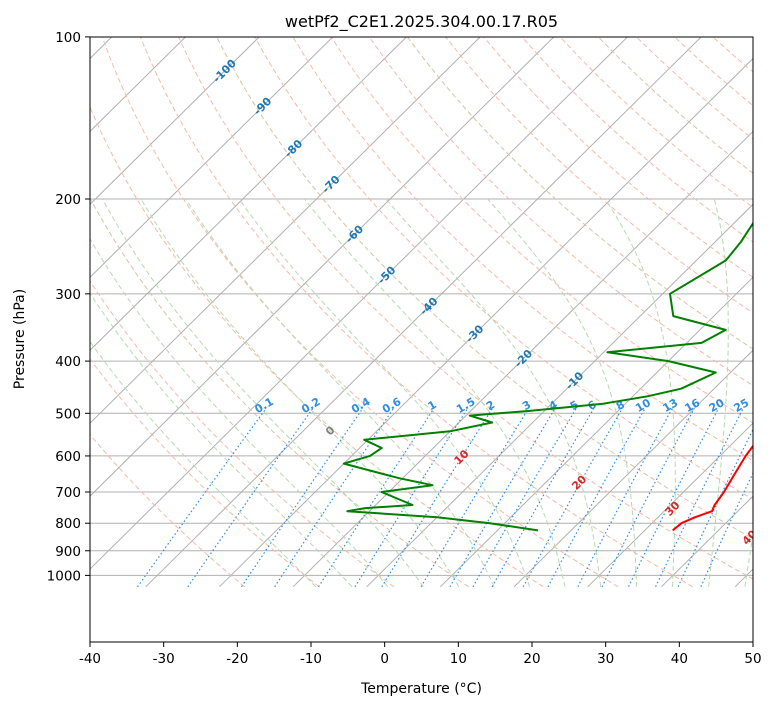 The image size is (775, 708). I want to click on x-tick-label: -10, so click(311, 659).